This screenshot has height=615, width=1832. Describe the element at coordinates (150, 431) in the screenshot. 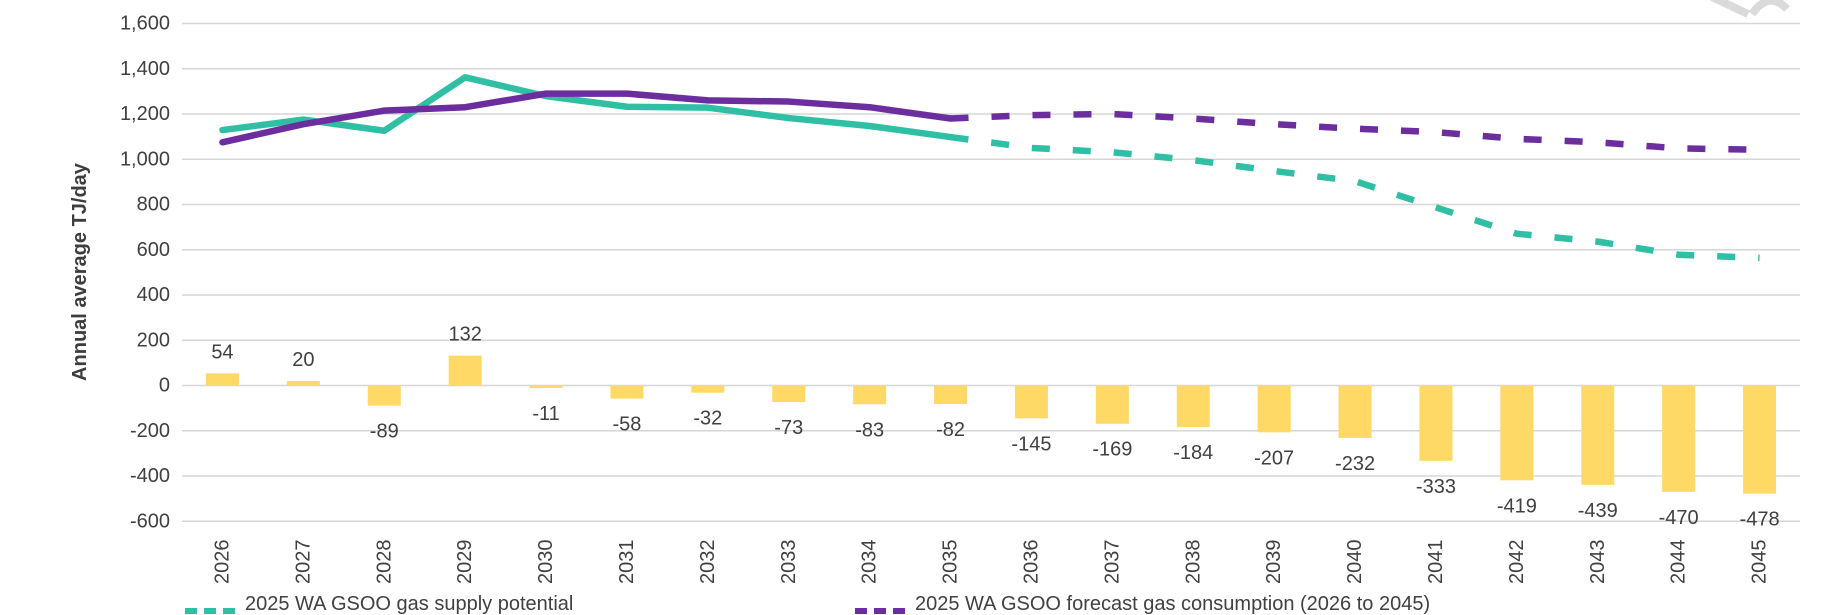

I see `y-tick-label: -200` at that location.